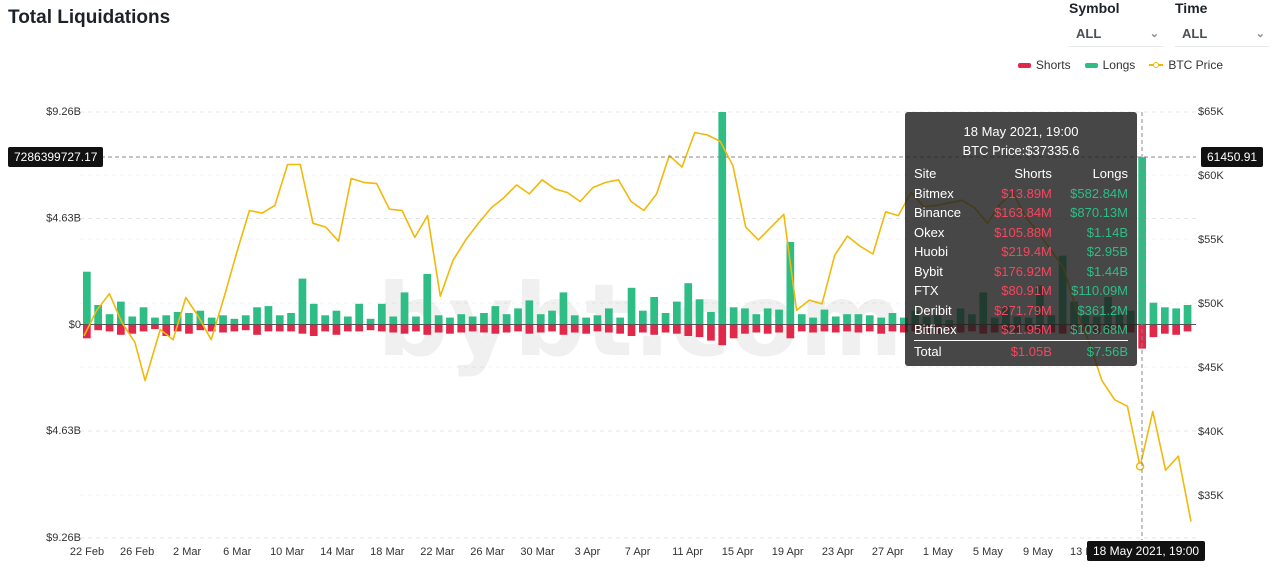 The height and width of the screenshot is (569, 1280). What do you see at coordinates (137, 552) in the screenshot?
I see `x-tick-label: 26 Feb` at bounding box center [137, 552].